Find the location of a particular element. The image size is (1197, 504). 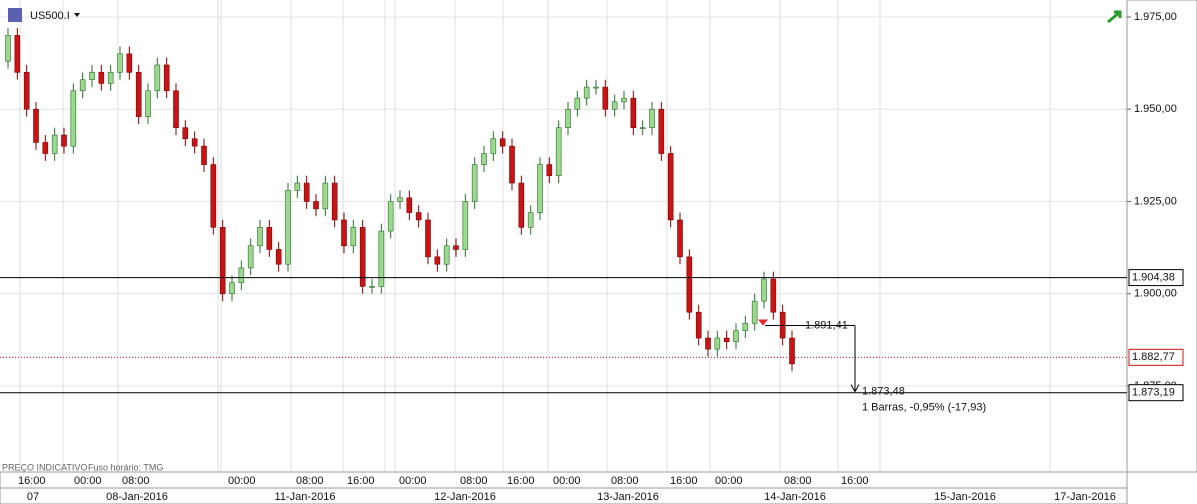

date-label: 13-Jan-2016 is located at coordinates (628, 497).